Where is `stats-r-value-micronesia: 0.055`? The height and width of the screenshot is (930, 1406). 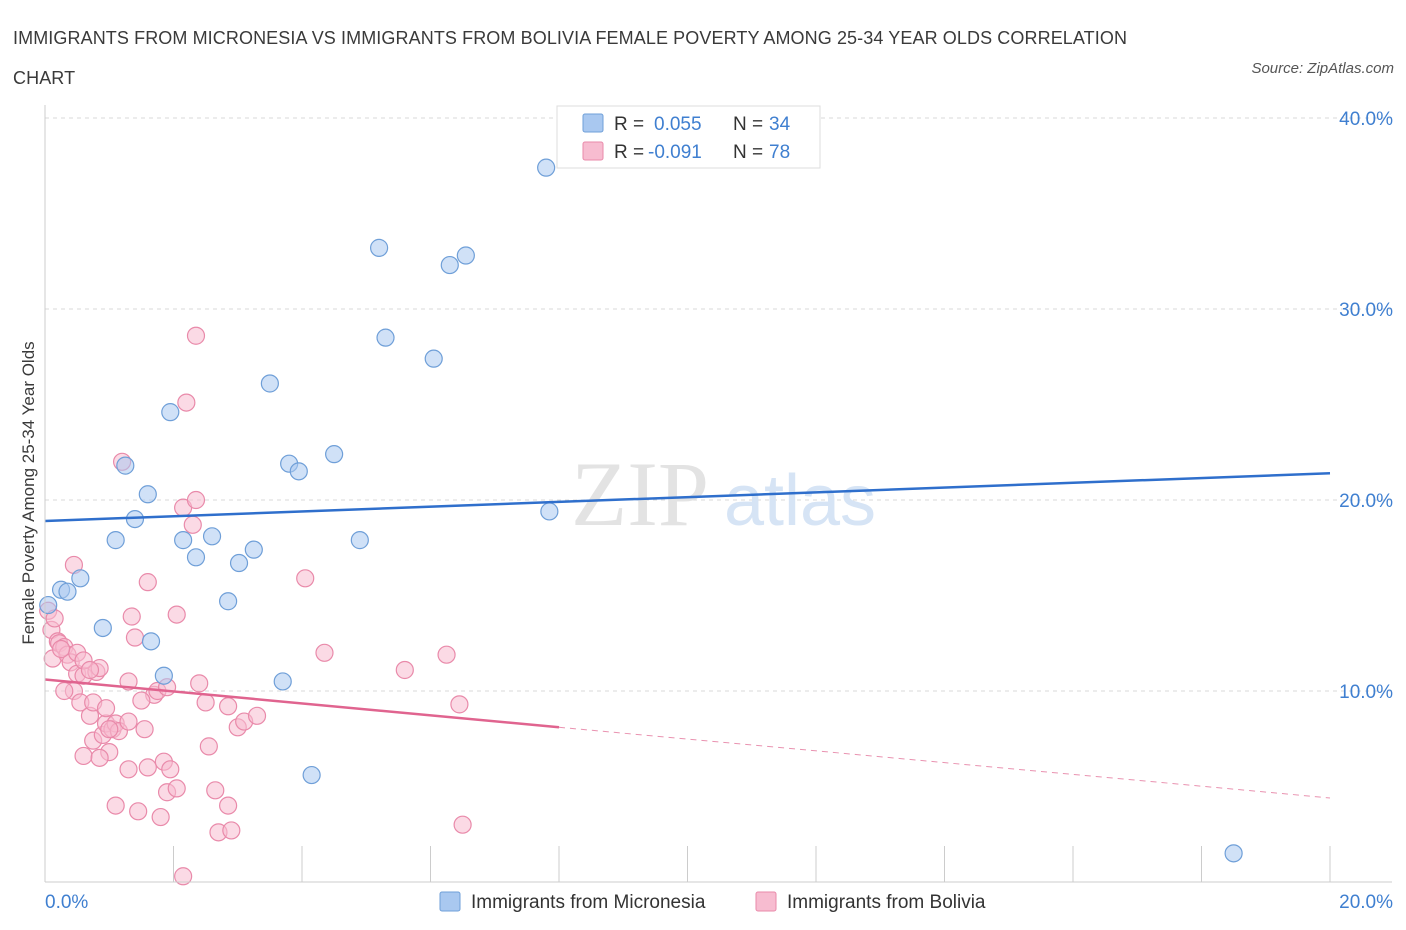 stats-r-value-micronesia: 0.055 is located at coordinates (678, 124).